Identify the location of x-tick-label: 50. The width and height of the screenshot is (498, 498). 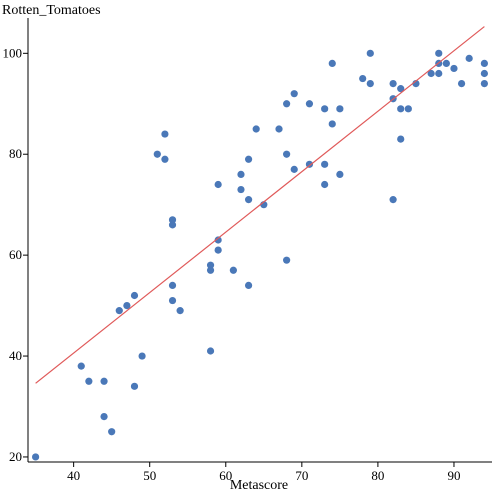
(149, 475).